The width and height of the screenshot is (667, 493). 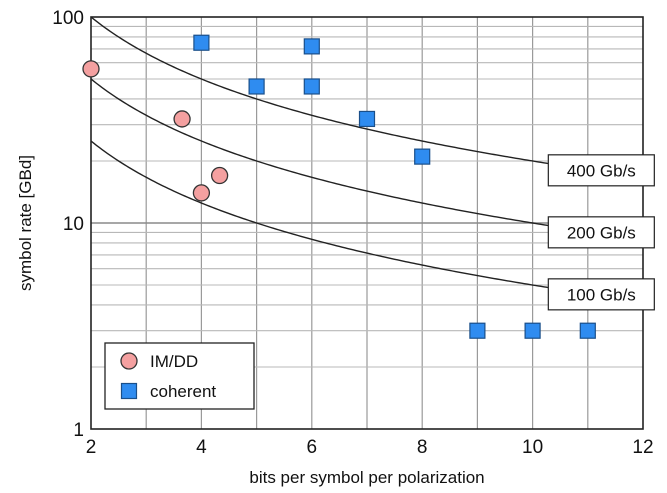 I want to click on x-tick-label: 6, so click(x=312, y=447).